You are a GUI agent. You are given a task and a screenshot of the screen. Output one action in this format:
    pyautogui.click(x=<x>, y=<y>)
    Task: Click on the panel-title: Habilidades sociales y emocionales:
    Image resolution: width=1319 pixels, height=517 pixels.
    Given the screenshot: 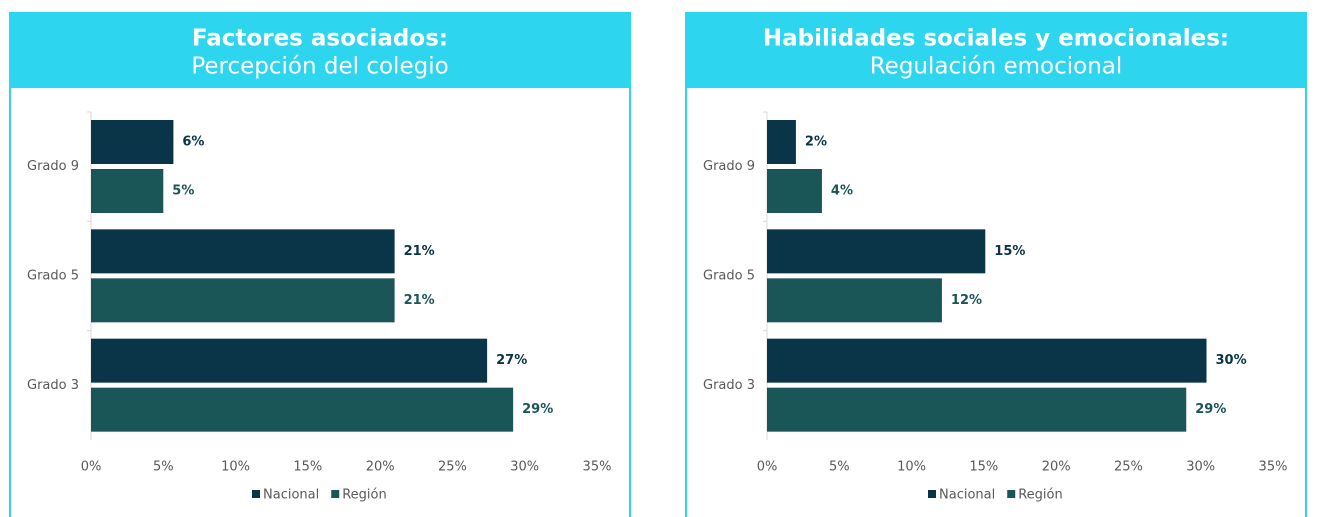 What is the action you would take?
    pyautogui.click(x=996, y=39)
    